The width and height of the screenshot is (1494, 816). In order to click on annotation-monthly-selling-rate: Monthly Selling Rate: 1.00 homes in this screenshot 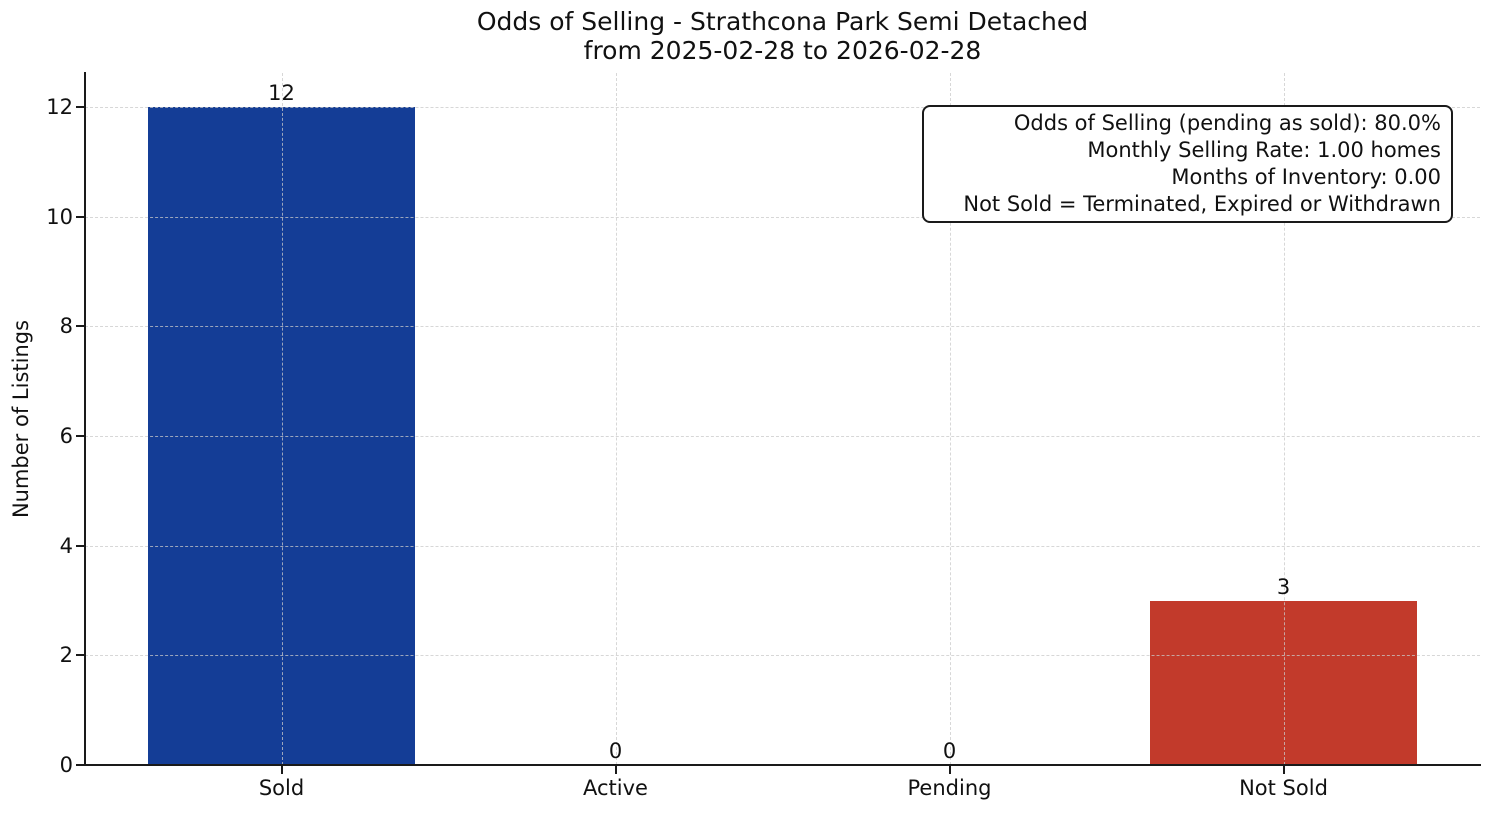, I will do `click(1264, 150)`.